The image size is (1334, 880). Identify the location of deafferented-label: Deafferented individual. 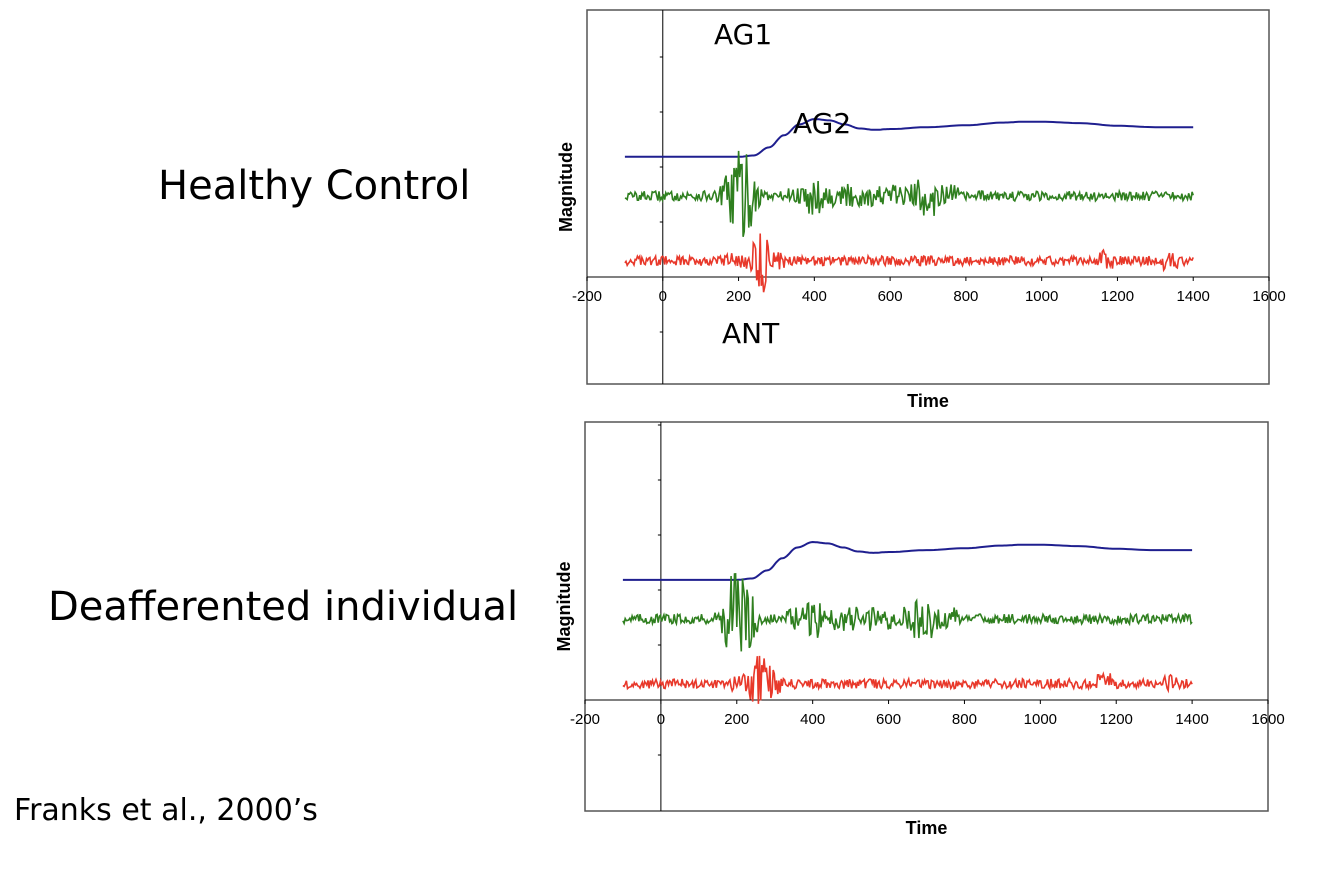
(283, 607).